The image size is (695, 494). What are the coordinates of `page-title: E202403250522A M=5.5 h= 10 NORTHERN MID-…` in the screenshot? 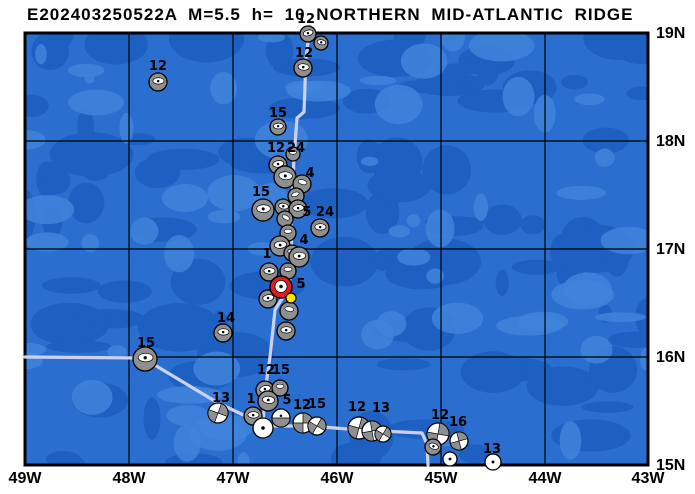 It's located at (330, 14).